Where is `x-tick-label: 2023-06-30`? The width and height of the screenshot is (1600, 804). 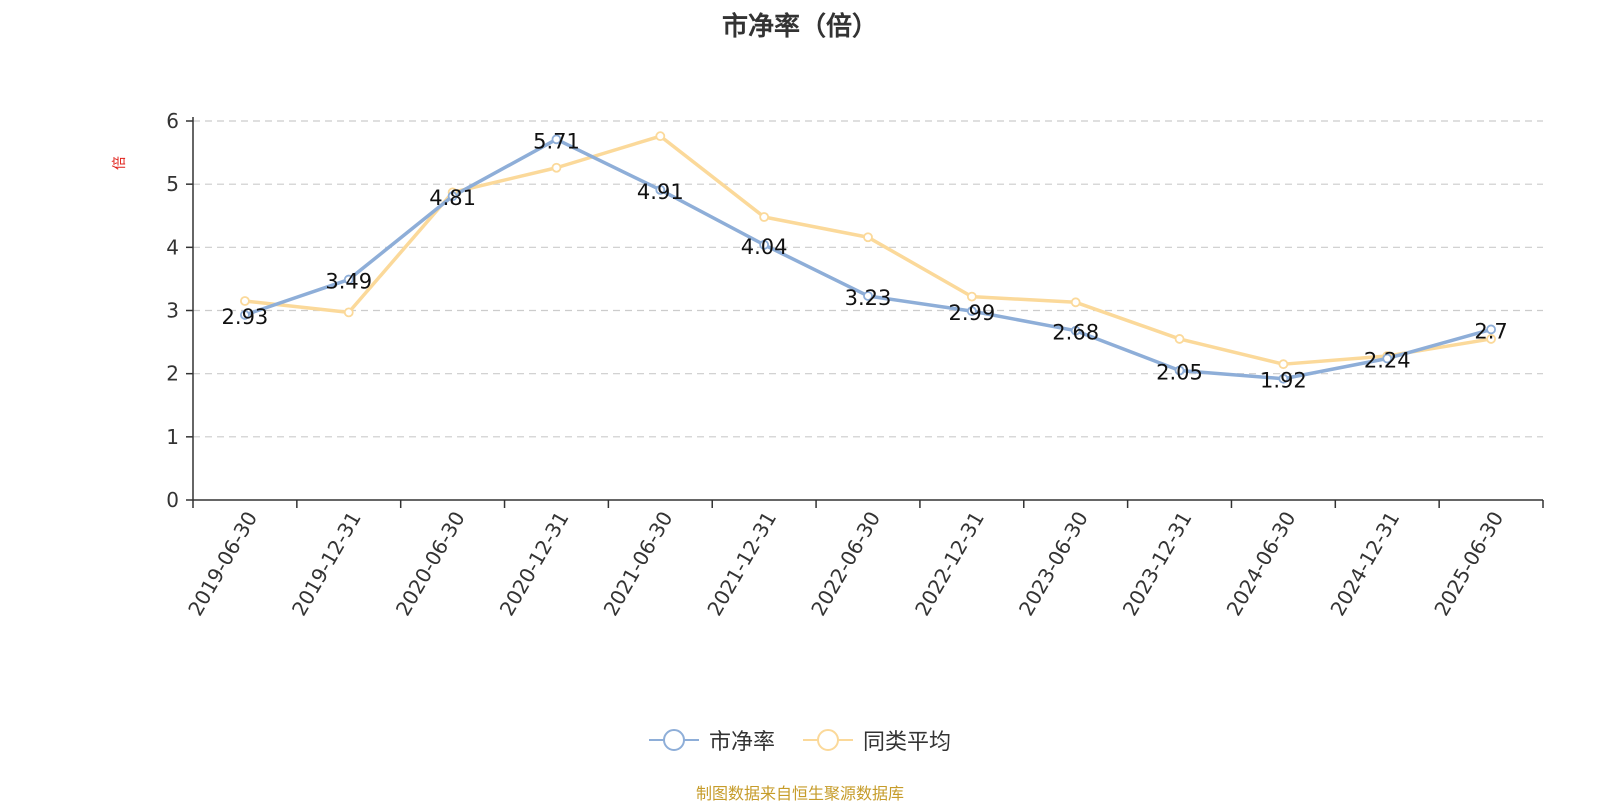
x-tick-label: 2023-06-30 is located at coordinates (1053, 563).